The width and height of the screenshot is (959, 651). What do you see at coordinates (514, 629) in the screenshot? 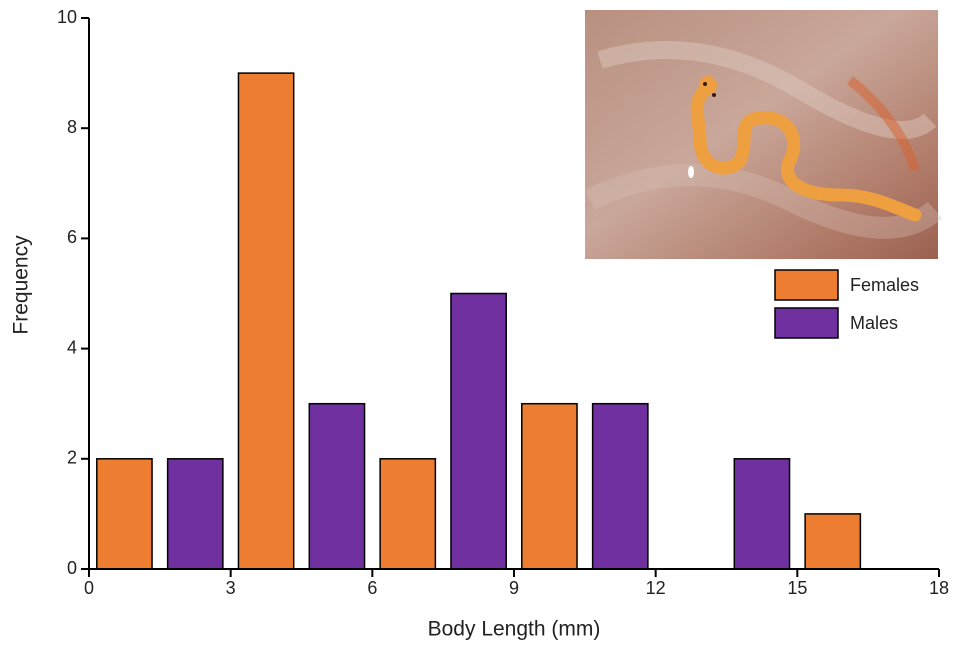
I see `x-axis-label: Body Length (mm)` at bounding box center [514, 629].